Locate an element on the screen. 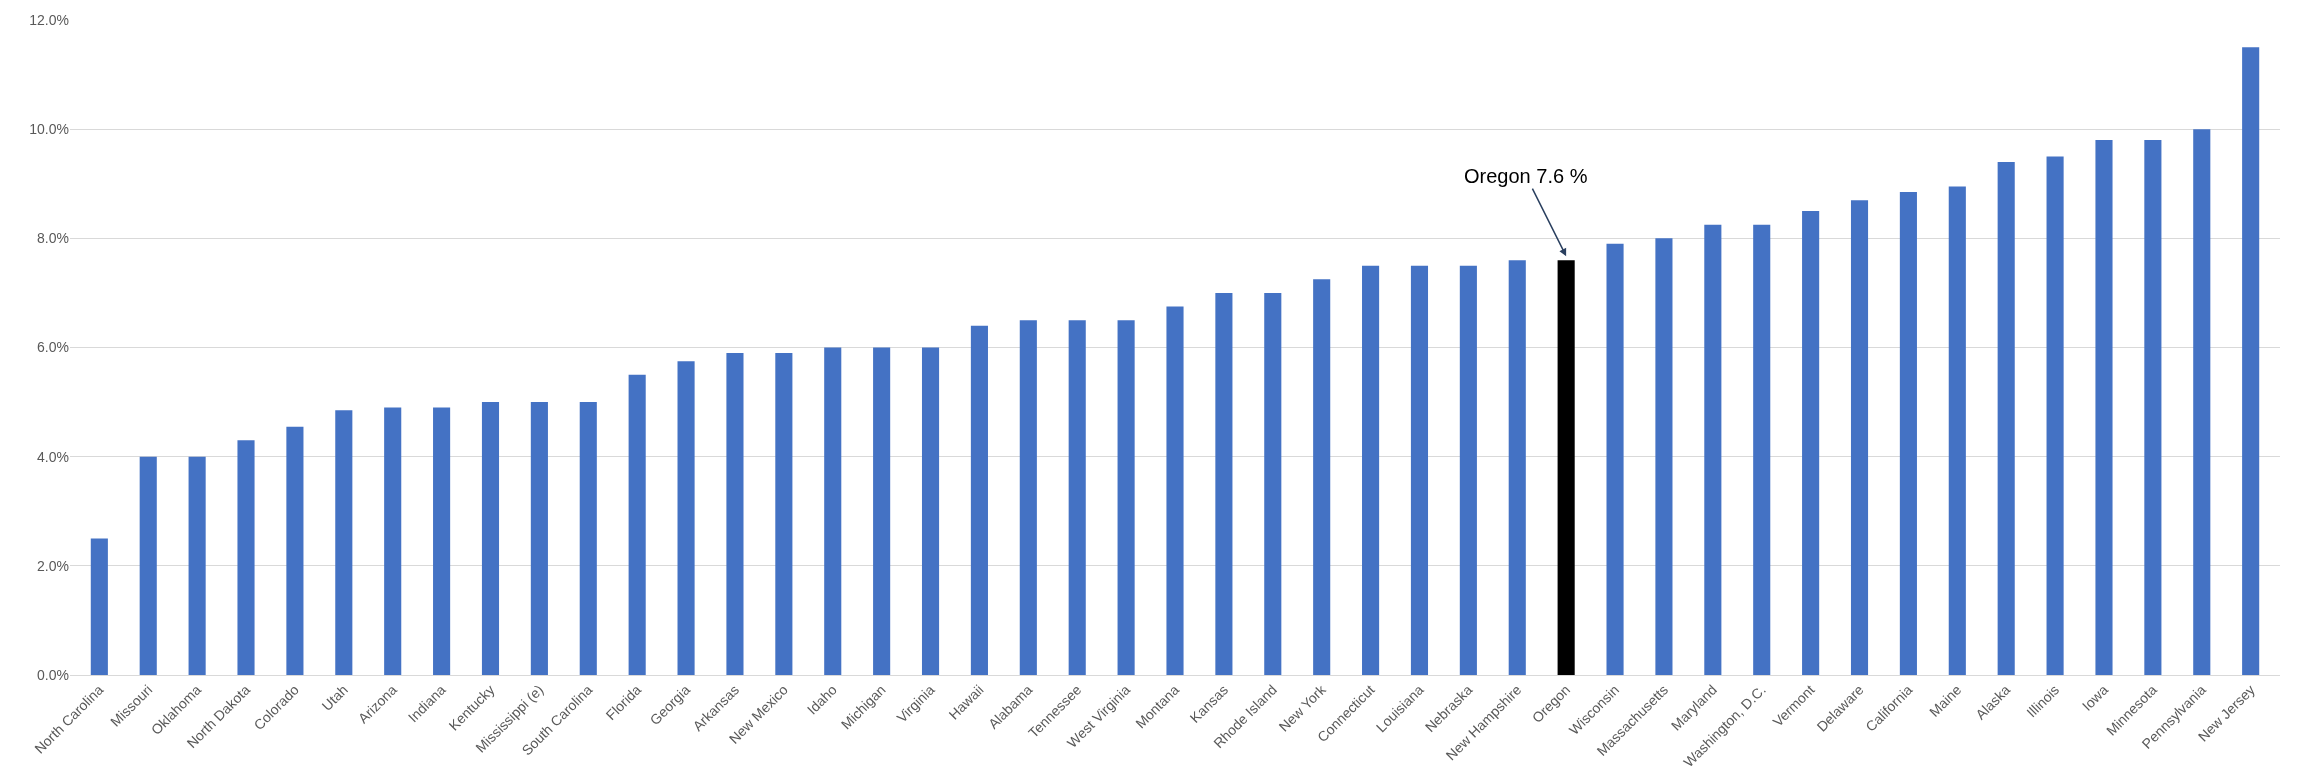 This screenshot has width=2300, height=782. y-tick-label: 12.0% is located at coordinates (49, 19).